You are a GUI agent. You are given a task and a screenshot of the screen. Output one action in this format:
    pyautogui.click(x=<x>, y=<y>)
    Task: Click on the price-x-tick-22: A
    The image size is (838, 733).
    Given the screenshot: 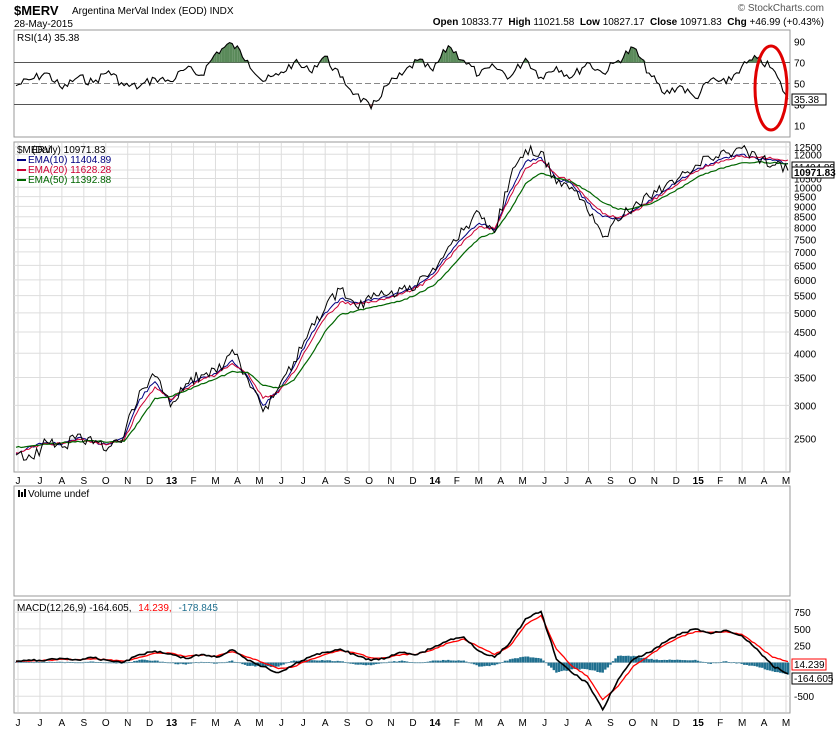 What is the action you would take?
    pyautogui.click(x=500, y=481)
    